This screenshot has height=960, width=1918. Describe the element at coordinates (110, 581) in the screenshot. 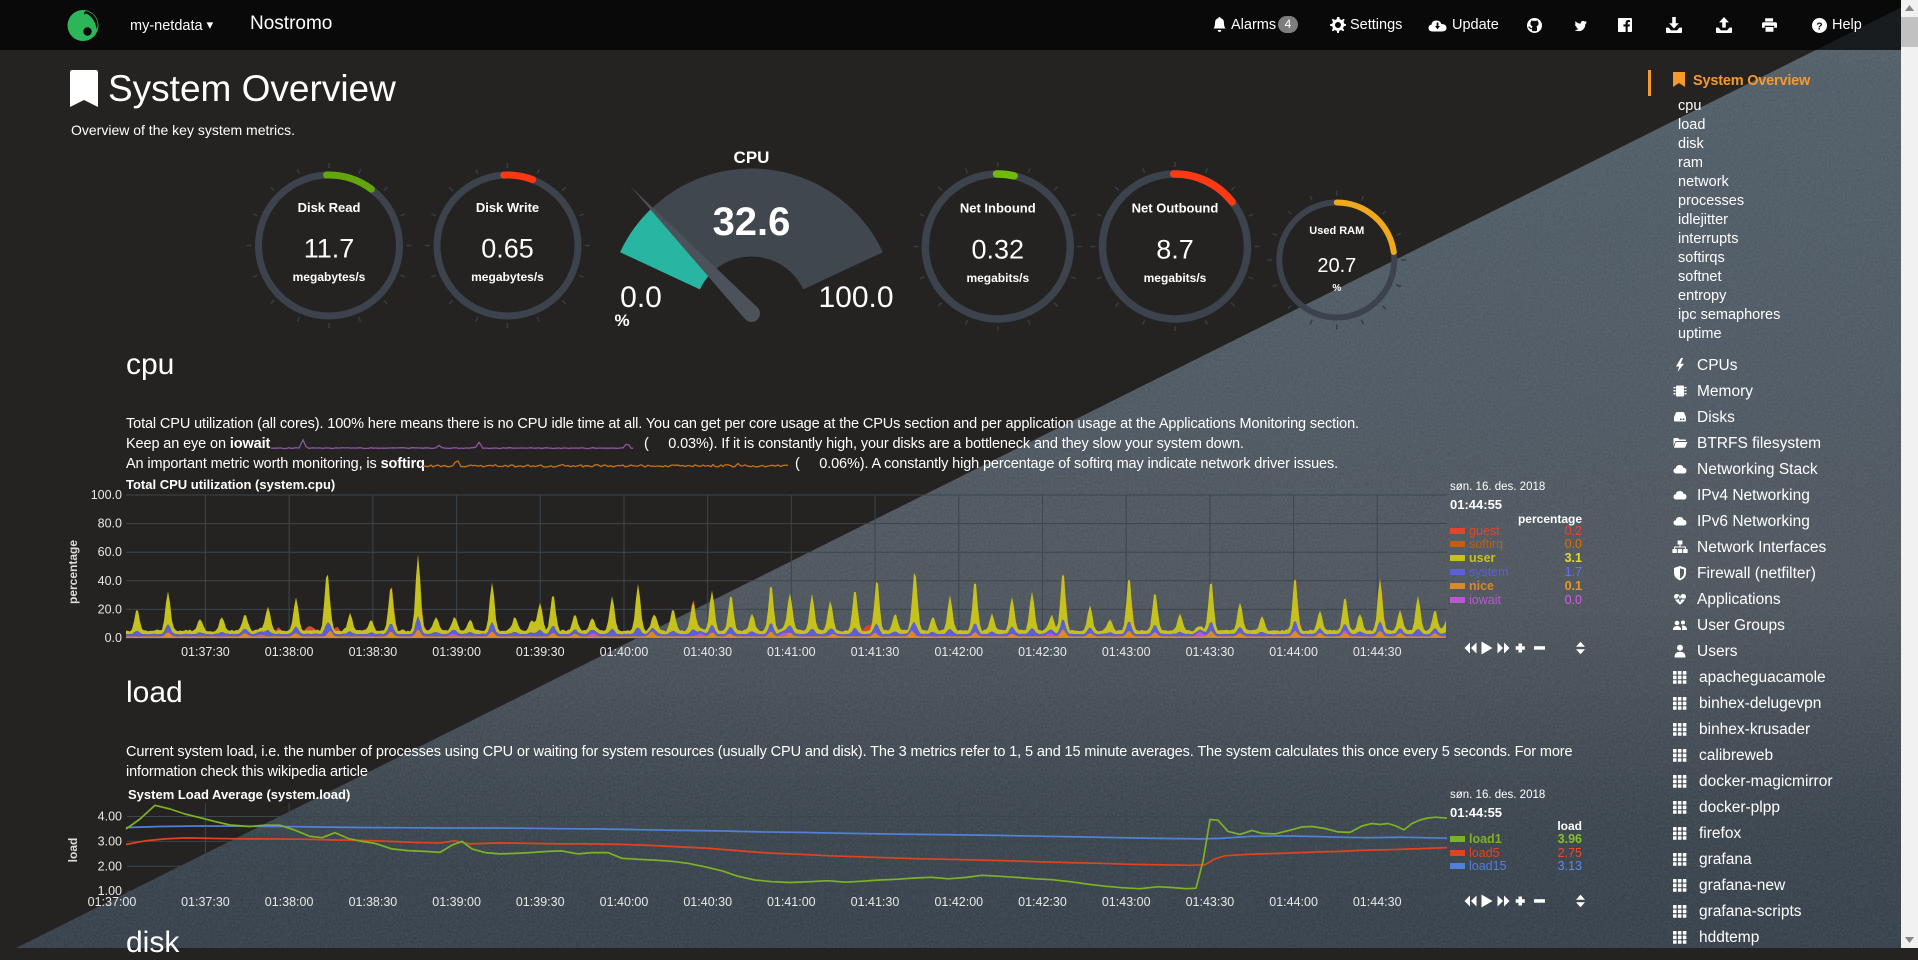

I see `svg-text: 40.0` at that location.